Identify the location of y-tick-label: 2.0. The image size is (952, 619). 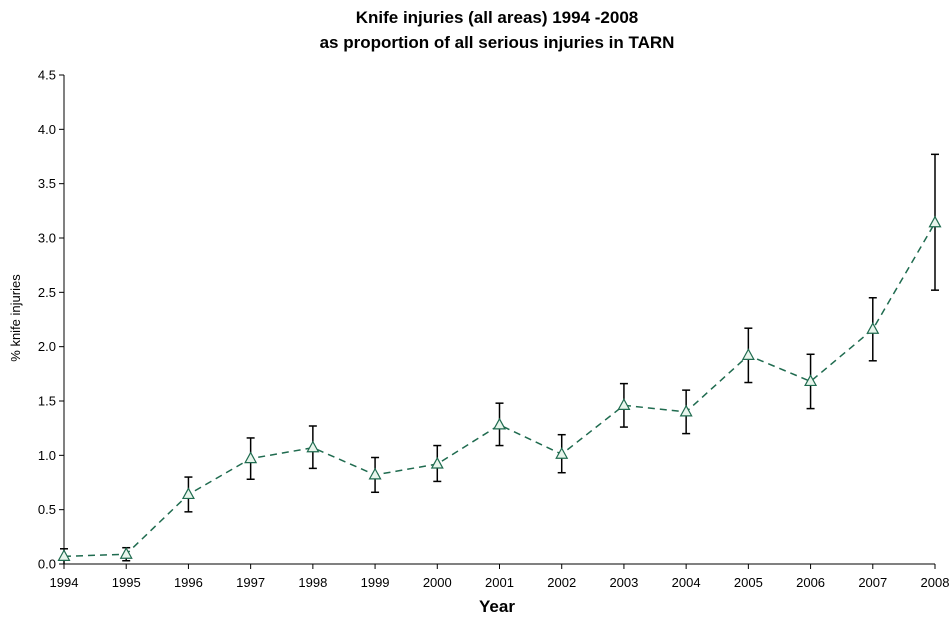
(47, 346).